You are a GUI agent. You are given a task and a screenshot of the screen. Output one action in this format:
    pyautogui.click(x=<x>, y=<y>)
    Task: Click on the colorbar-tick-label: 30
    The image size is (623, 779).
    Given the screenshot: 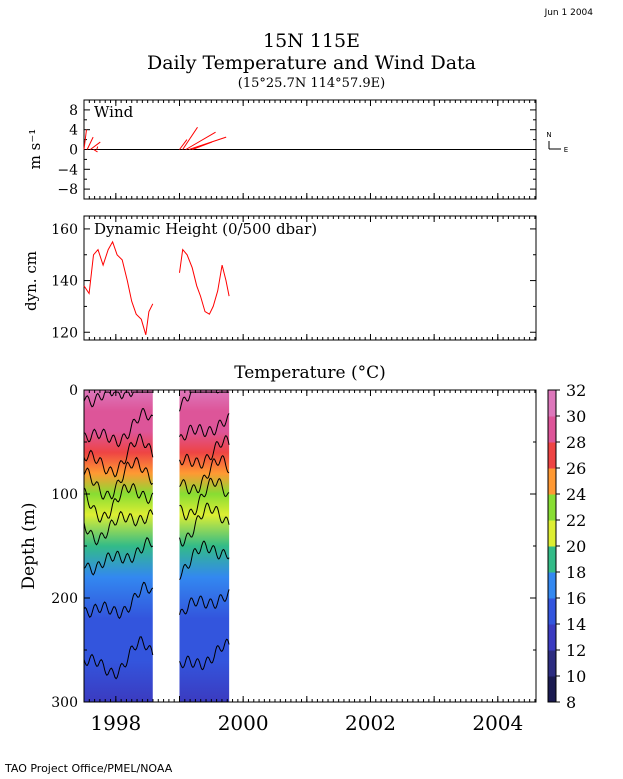 What is the action you would take?
    pyautogui.click(x=576, y=416)
    